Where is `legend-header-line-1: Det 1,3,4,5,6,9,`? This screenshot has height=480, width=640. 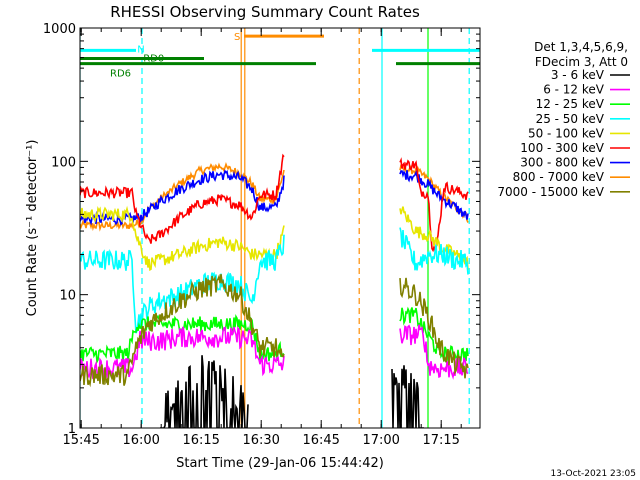 legend-header-line-1: Det 1,3,4,5,6,9, is located at coordinates (581, 47).